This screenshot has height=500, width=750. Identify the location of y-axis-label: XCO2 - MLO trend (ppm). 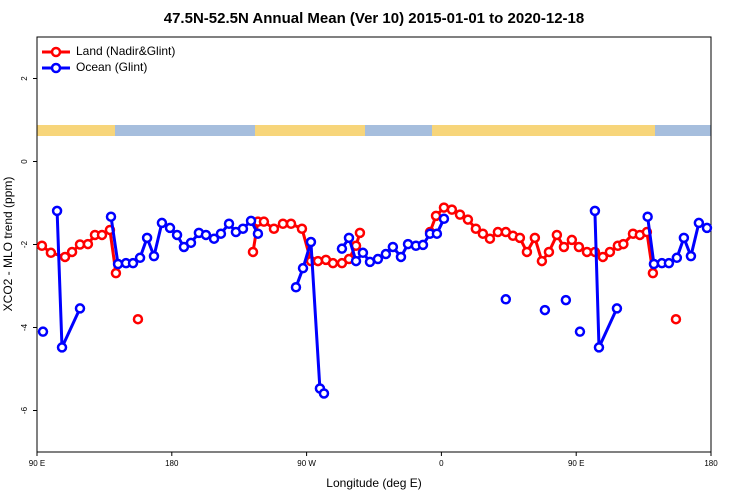
(8, 244).